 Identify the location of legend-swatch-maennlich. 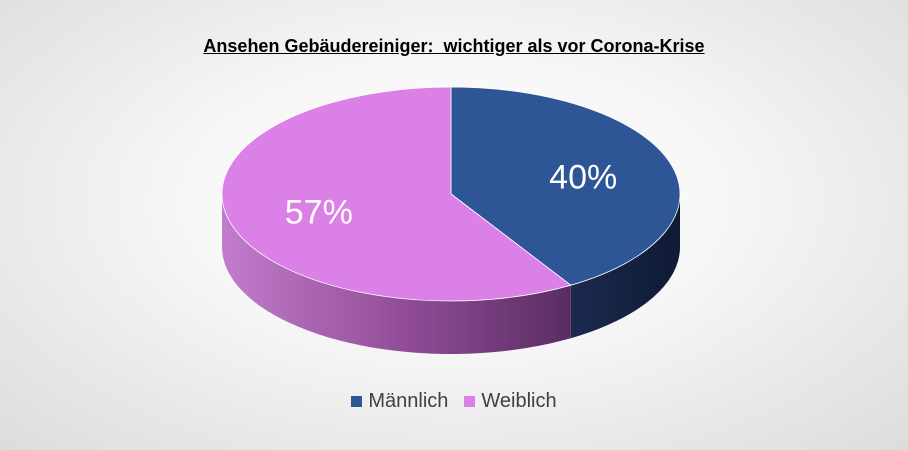
(357, 401).